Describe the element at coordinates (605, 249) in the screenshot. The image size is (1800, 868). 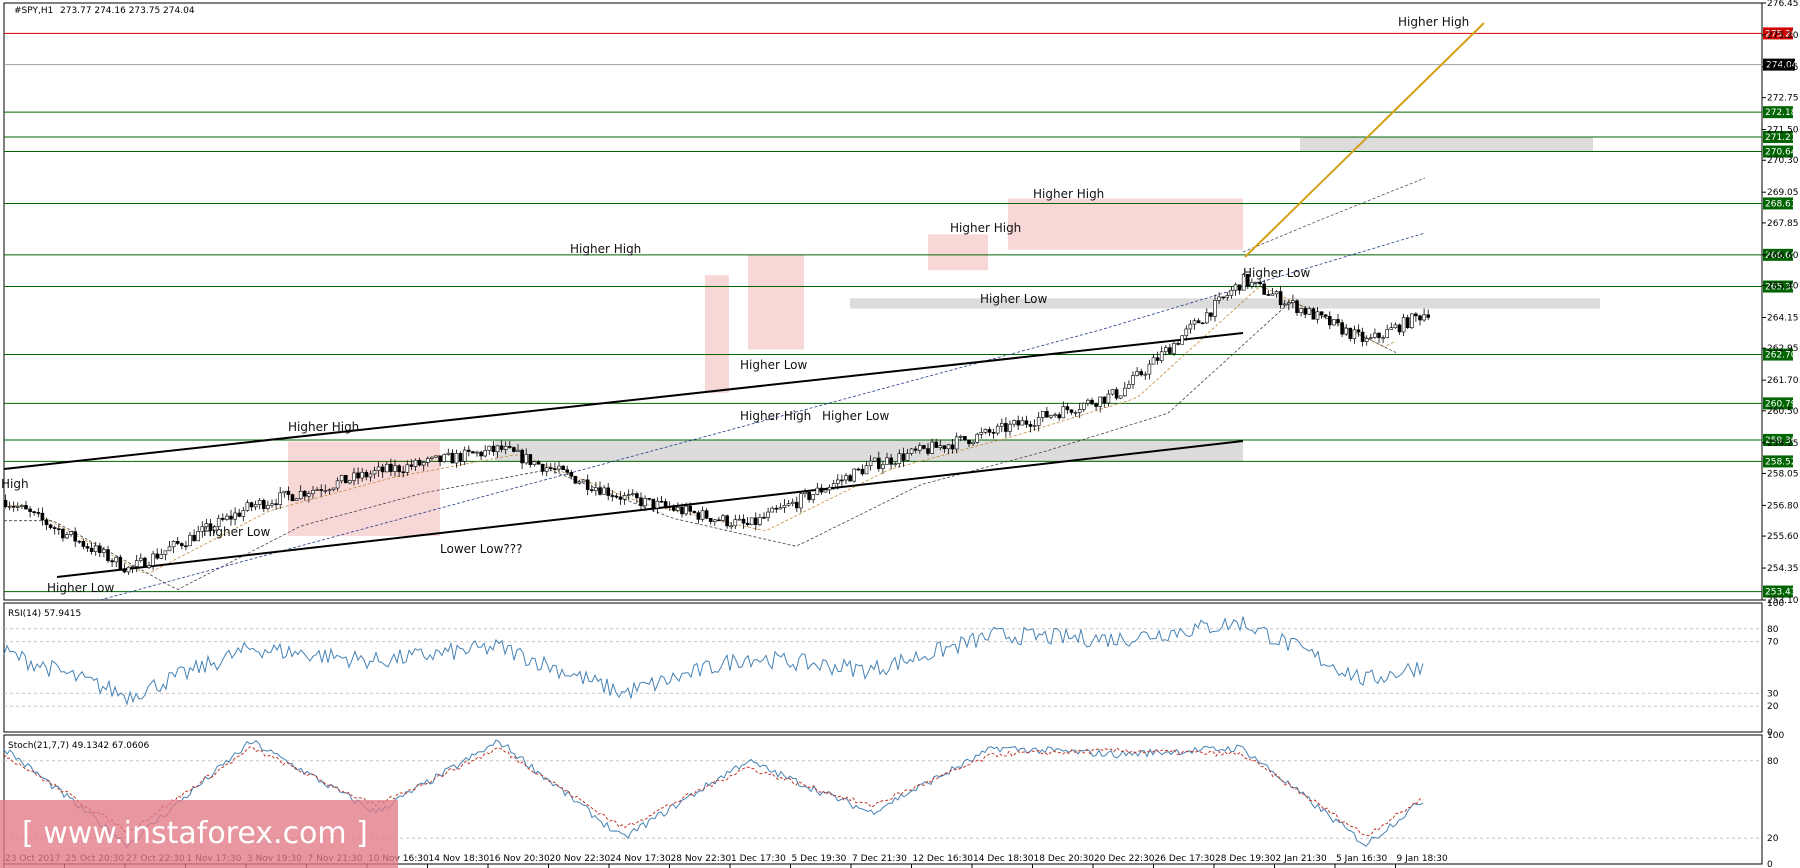
I see `swing-annotation: Higher High` at that location.